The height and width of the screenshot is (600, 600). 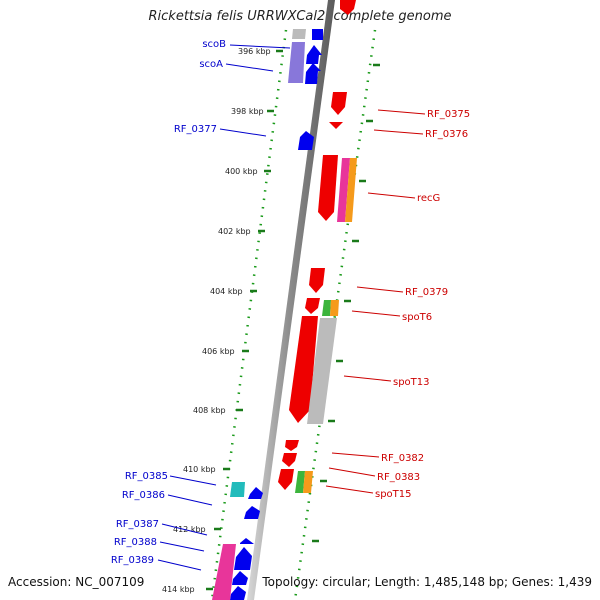 I want to click on feature-magenta-recG, so click(x=343, y=190).